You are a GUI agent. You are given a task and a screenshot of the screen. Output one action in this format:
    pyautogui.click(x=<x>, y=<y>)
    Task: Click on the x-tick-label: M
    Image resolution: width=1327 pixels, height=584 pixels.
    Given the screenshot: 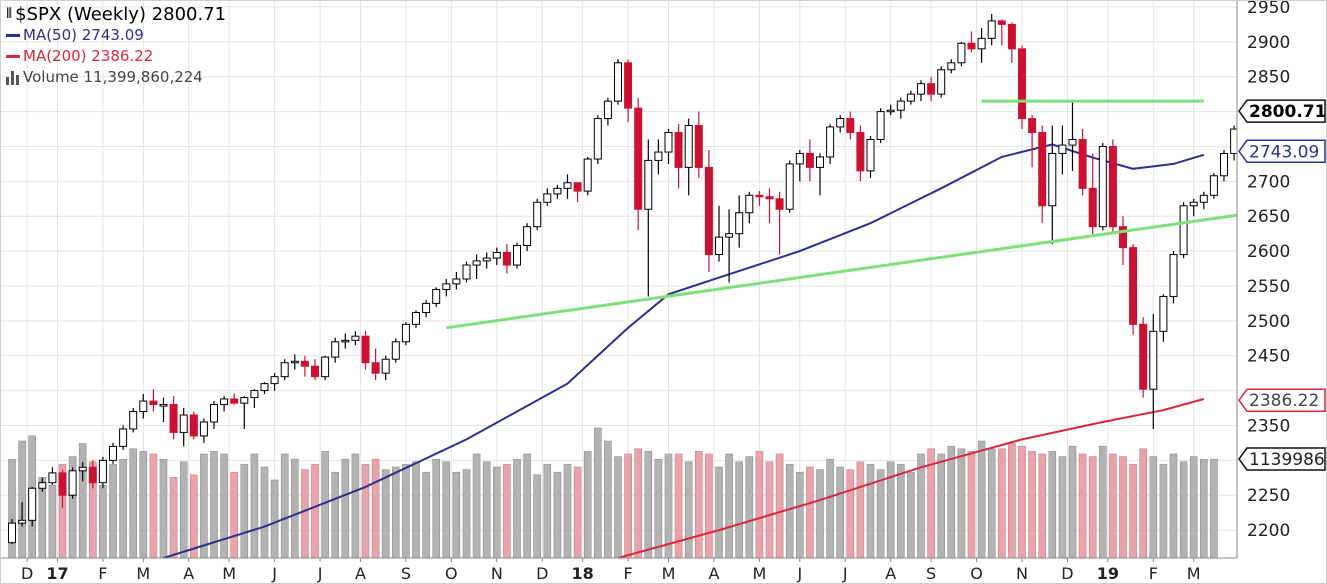 What is the action you would take?
    pyautogui.click(x=229, y=573)
    